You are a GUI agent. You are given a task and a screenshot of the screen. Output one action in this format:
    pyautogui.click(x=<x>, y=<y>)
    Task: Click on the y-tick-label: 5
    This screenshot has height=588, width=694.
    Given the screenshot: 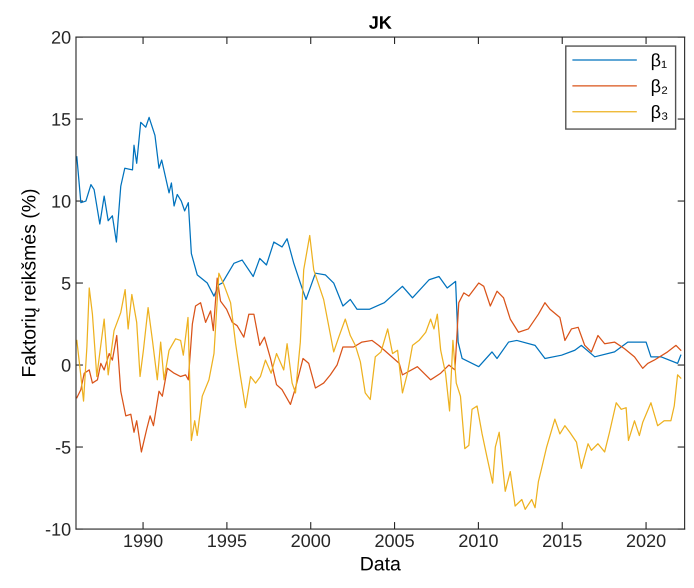 What is the action you would take?
    pyautogui.click(x=66, y=283)
    